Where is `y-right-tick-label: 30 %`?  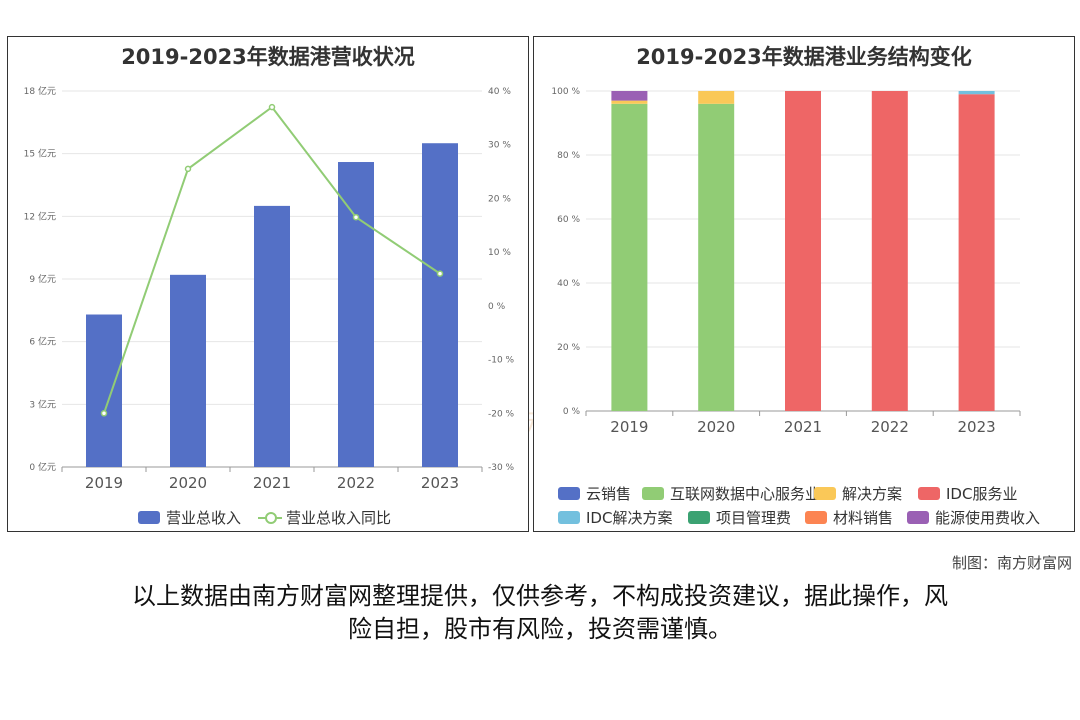 y-right-tick-label: 30 % is located at coordinates (499, 146).